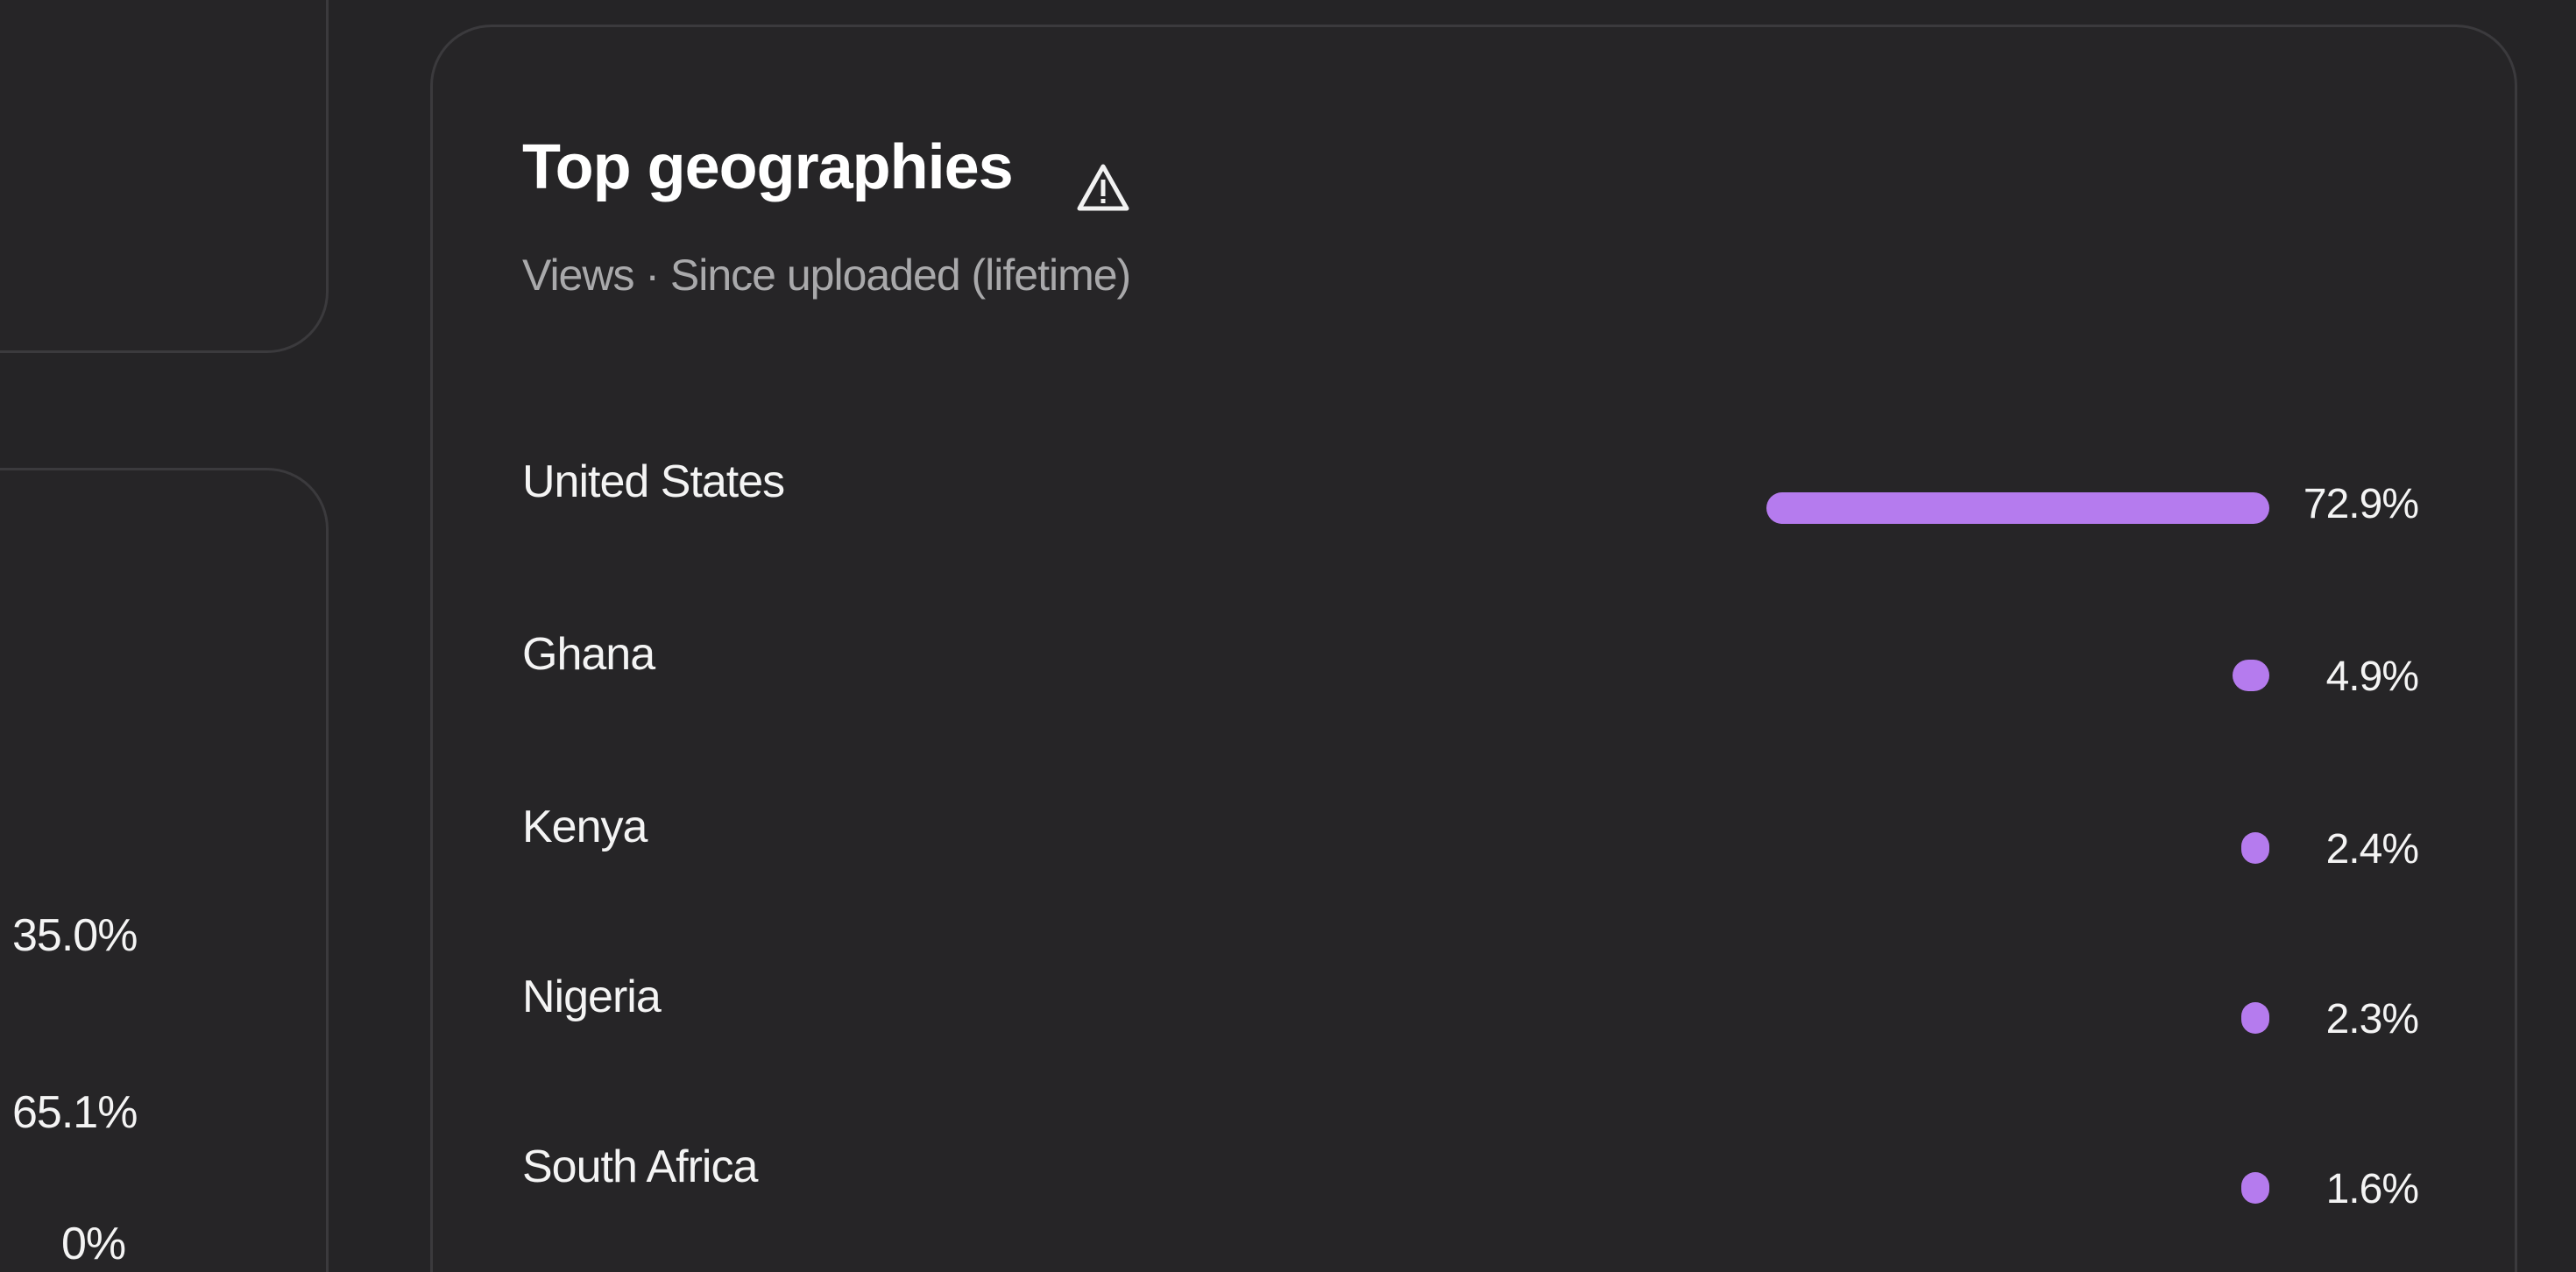 This screenshot has width=2576, height=1272. What do you see at coordinates (164, 176) in the screenshot?
I see `left-card-top` at bounding box center [164, 176].